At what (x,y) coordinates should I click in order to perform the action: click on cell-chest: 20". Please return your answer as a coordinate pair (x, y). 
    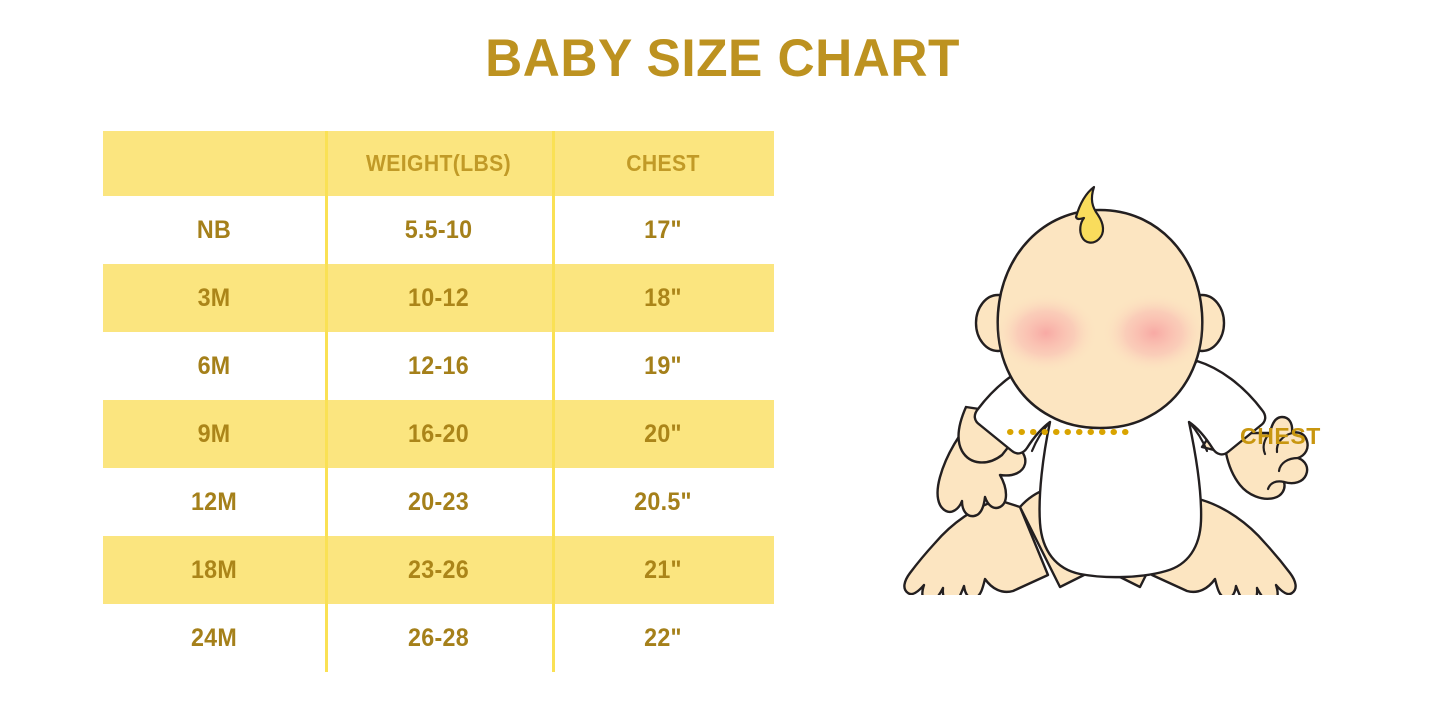
    Looking at the image, I should click on (663, 433).